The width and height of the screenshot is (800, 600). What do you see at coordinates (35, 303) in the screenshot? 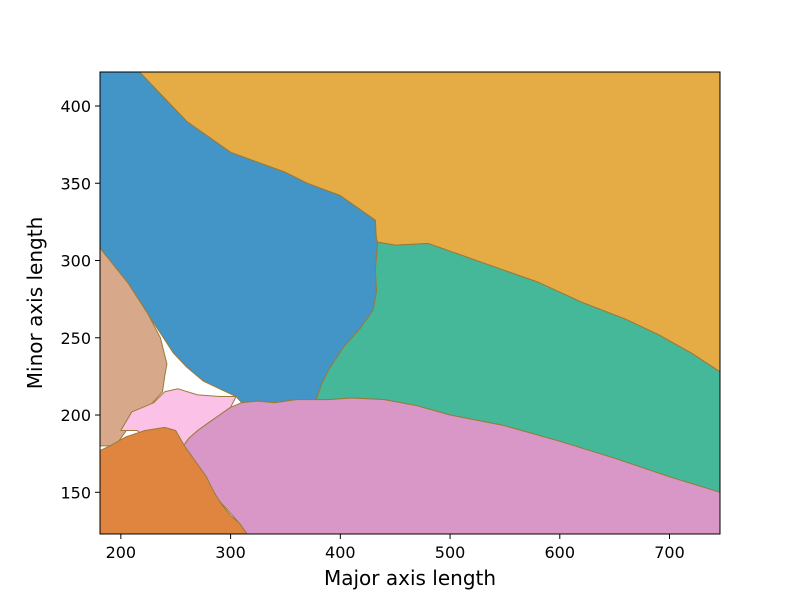
I see `y-axis-label: Minor axis length` at bounding box center [35, 303].